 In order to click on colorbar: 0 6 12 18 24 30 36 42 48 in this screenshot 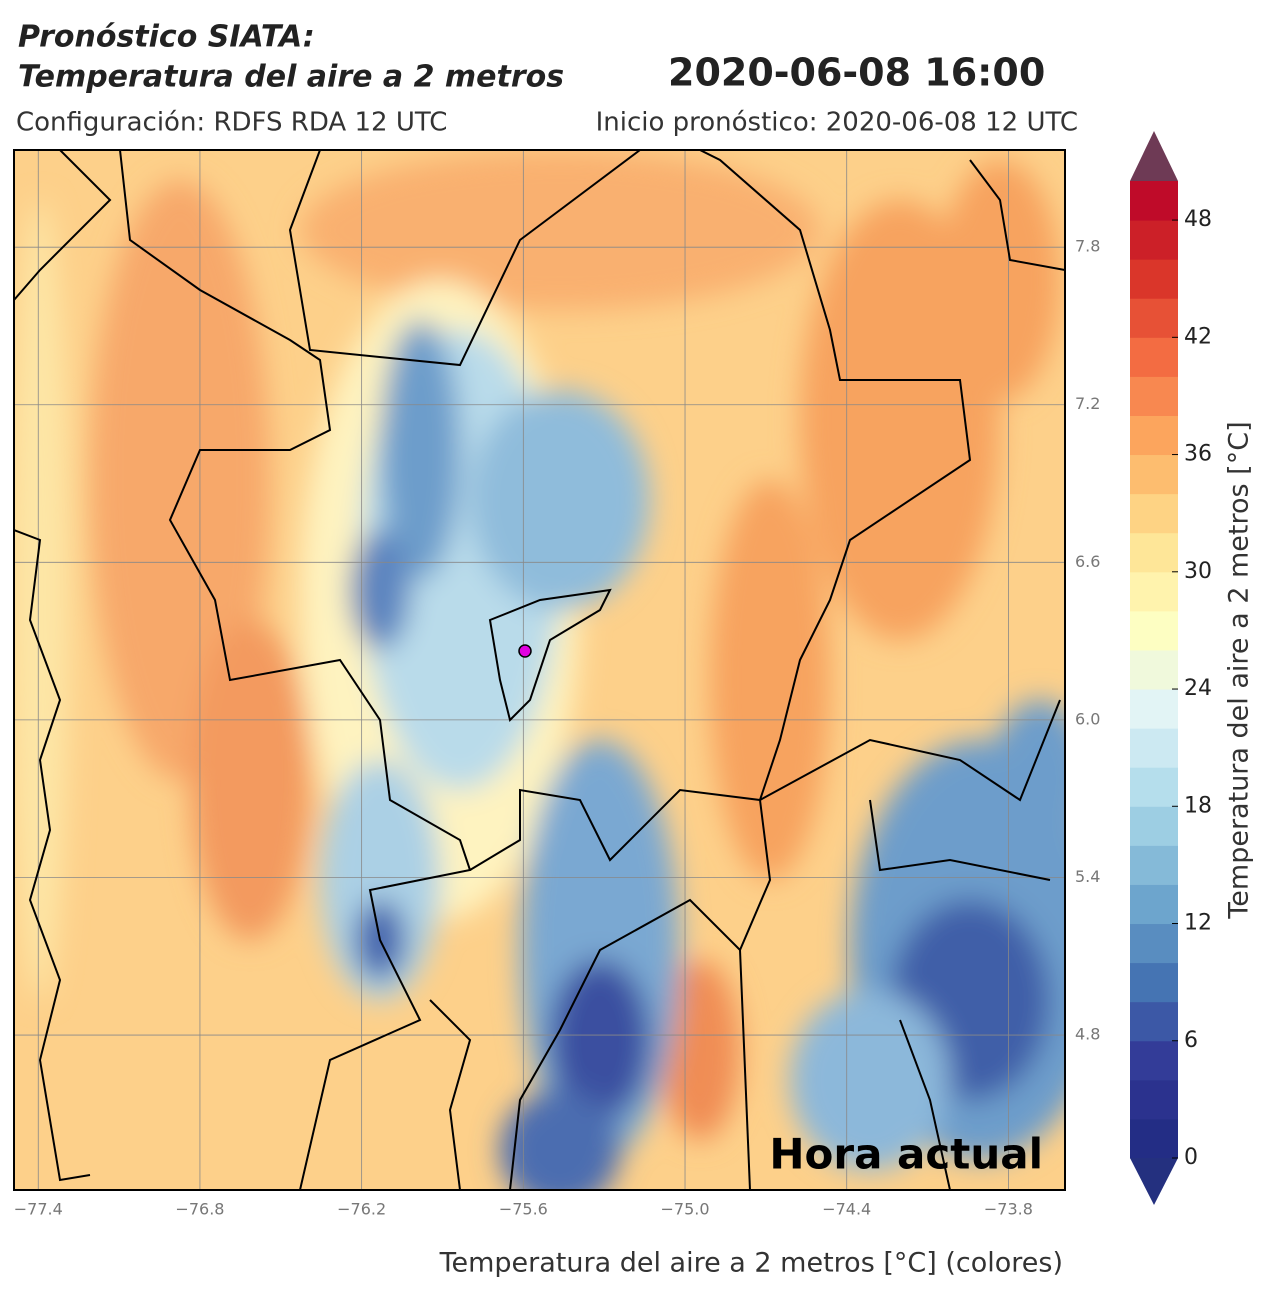, I will do `click(1171, 668)`.